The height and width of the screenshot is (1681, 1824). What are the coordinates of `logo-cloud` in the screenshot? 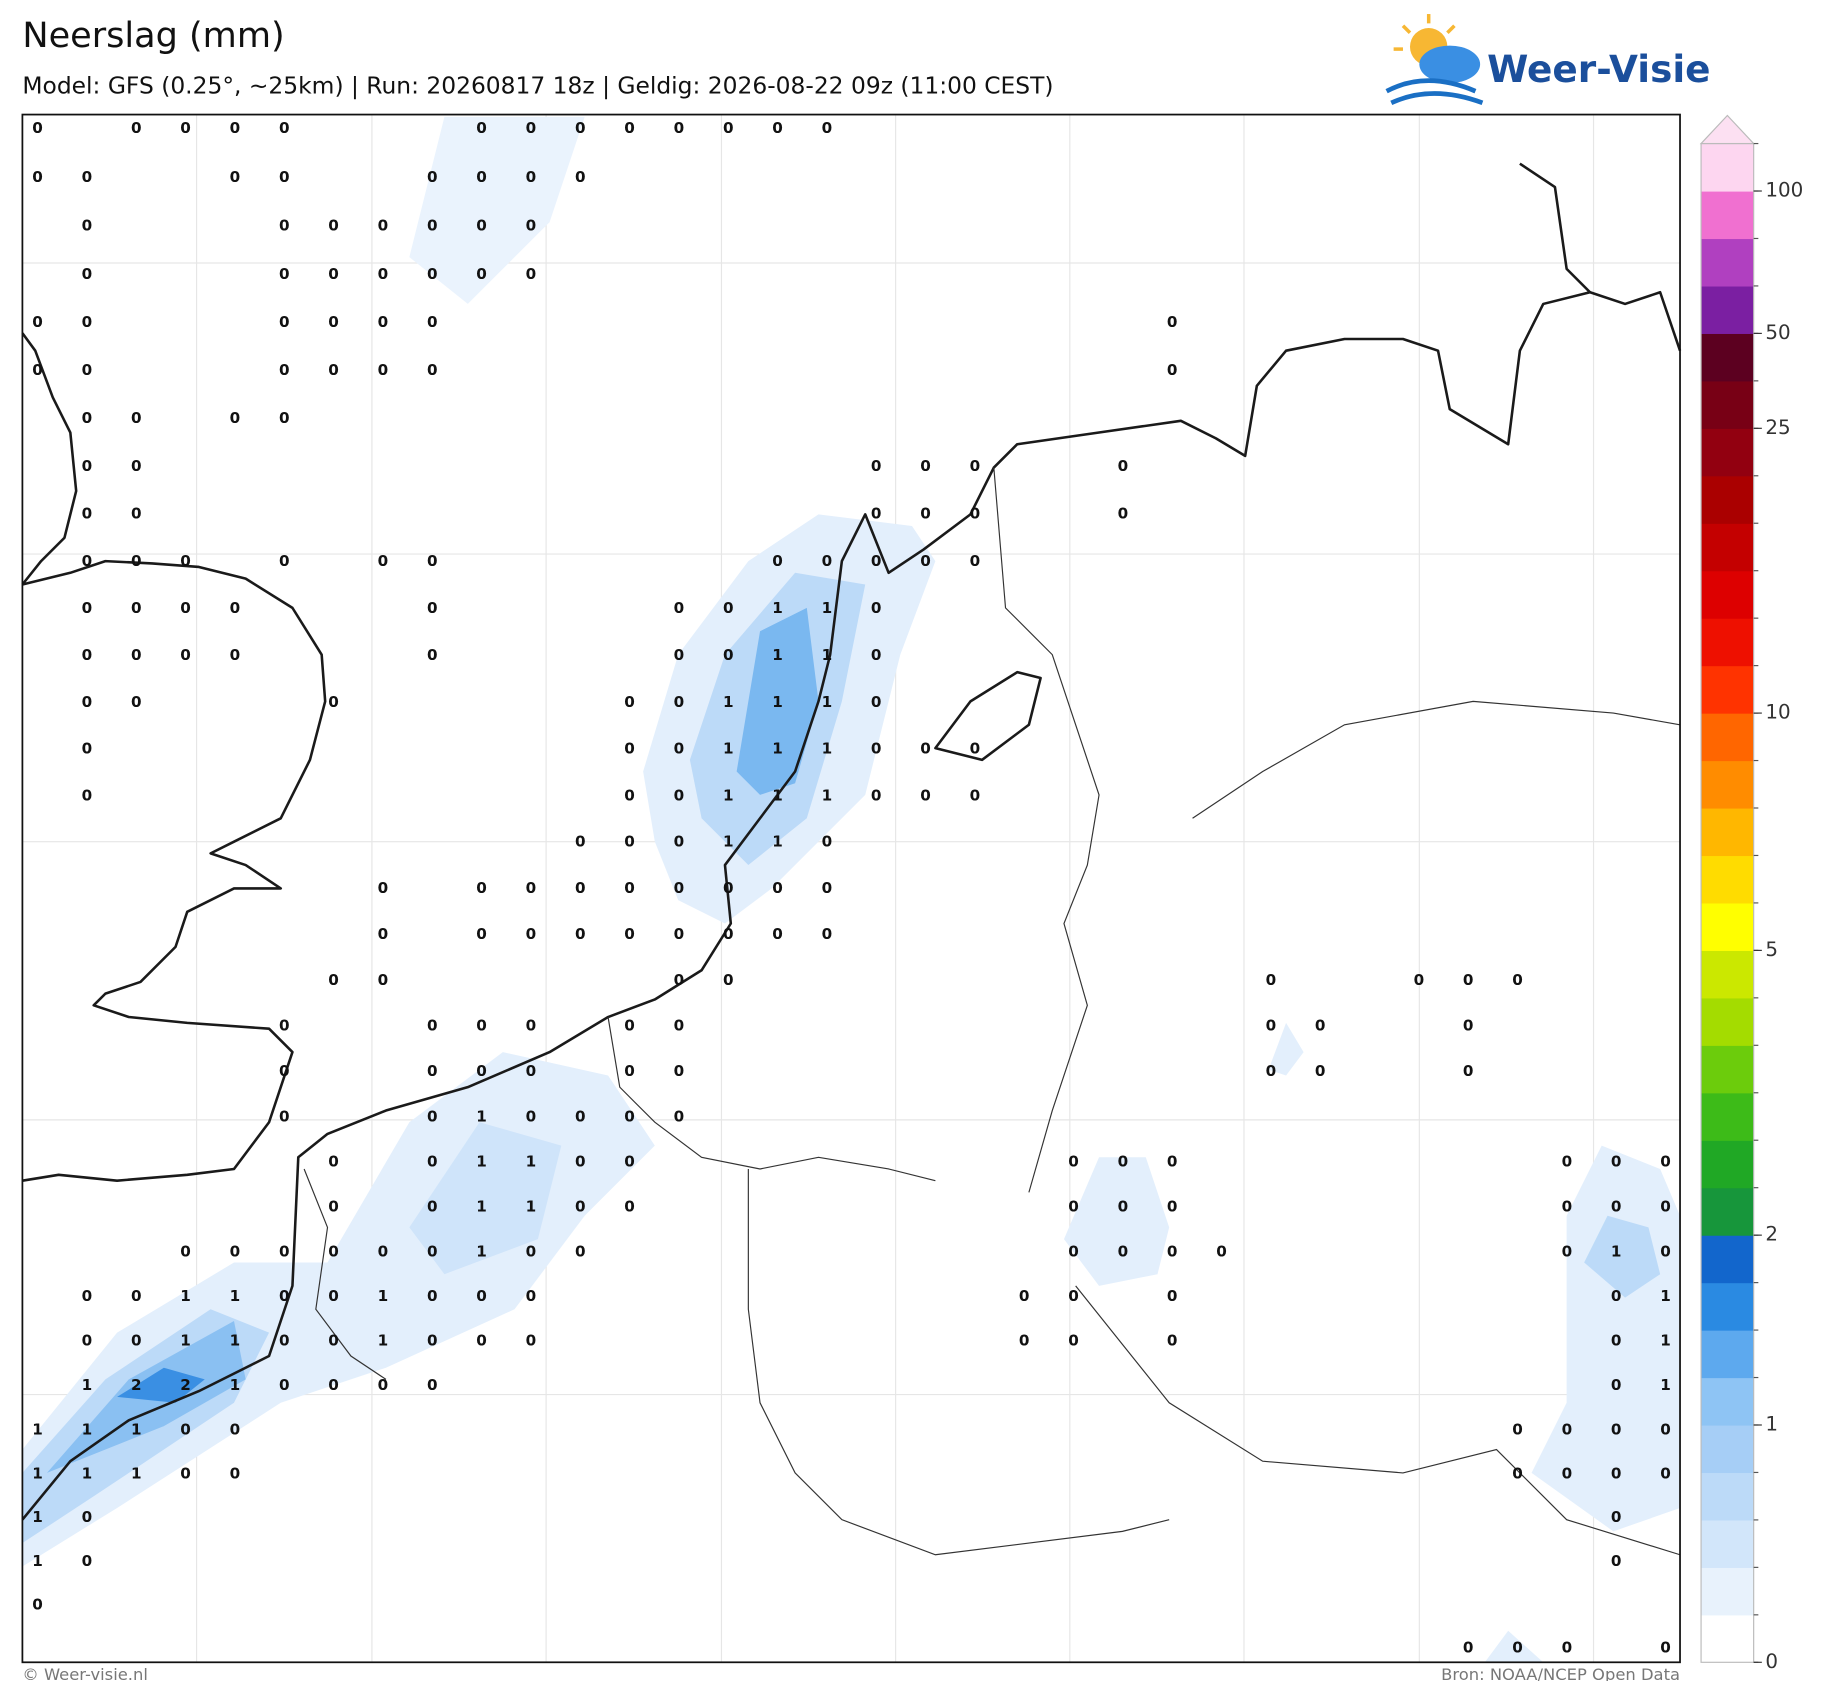 It's located at (1450, 64).